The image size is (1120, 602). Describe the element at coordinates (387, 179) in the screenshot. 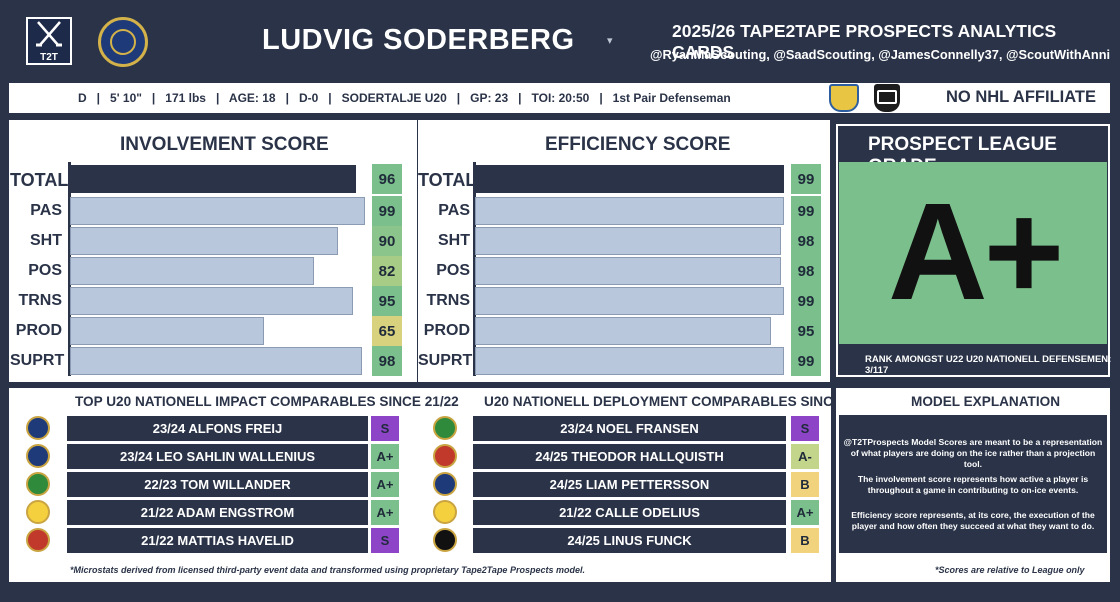

I see `score-value: 96` at that location.